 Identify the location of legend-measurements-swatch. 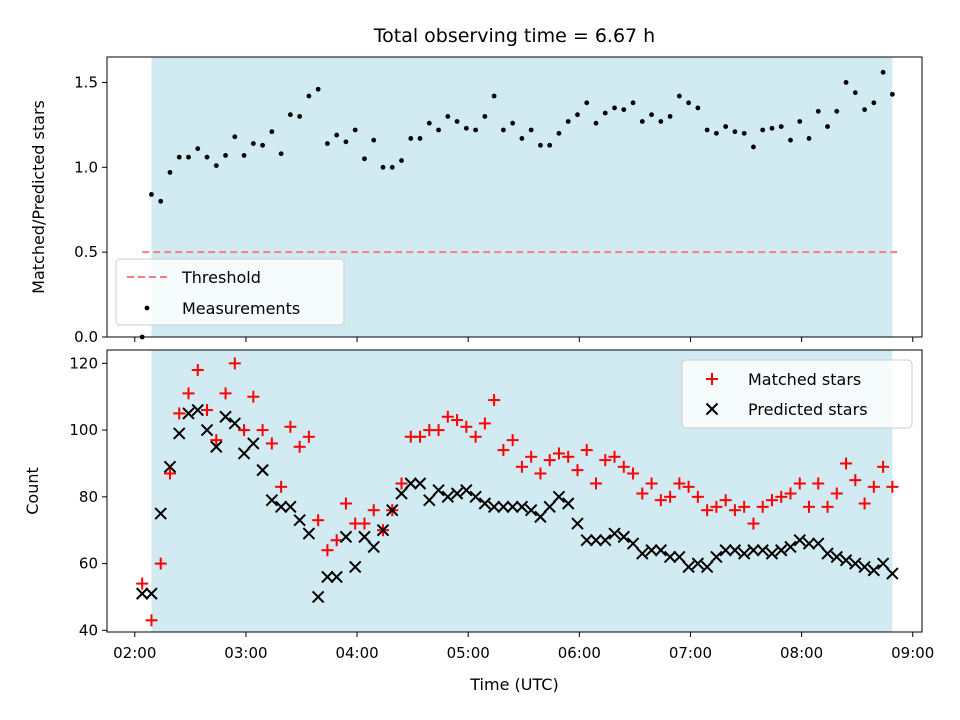
(147, 308).